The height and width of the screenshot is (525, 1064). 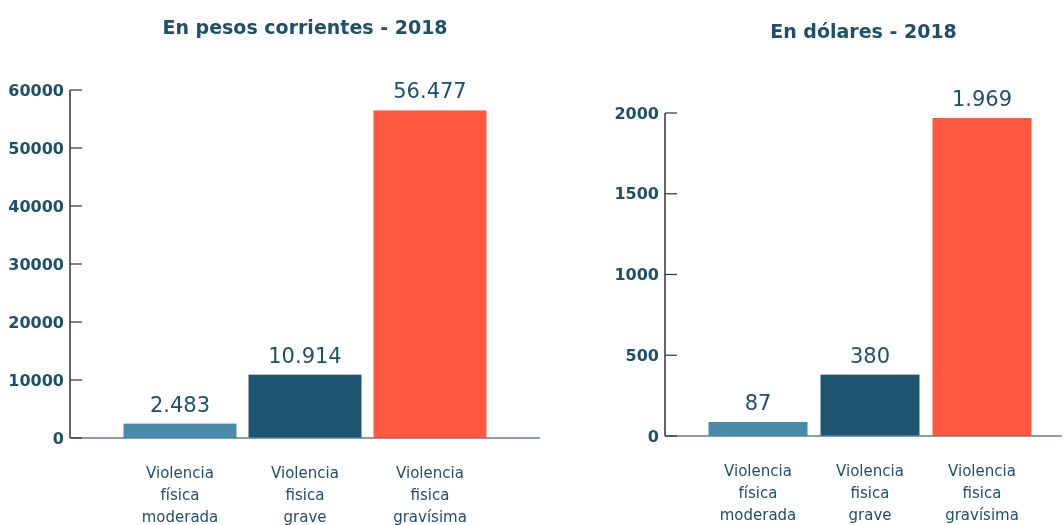 I want to click on y-tick-label: 10000, so click(x=36, y=380).